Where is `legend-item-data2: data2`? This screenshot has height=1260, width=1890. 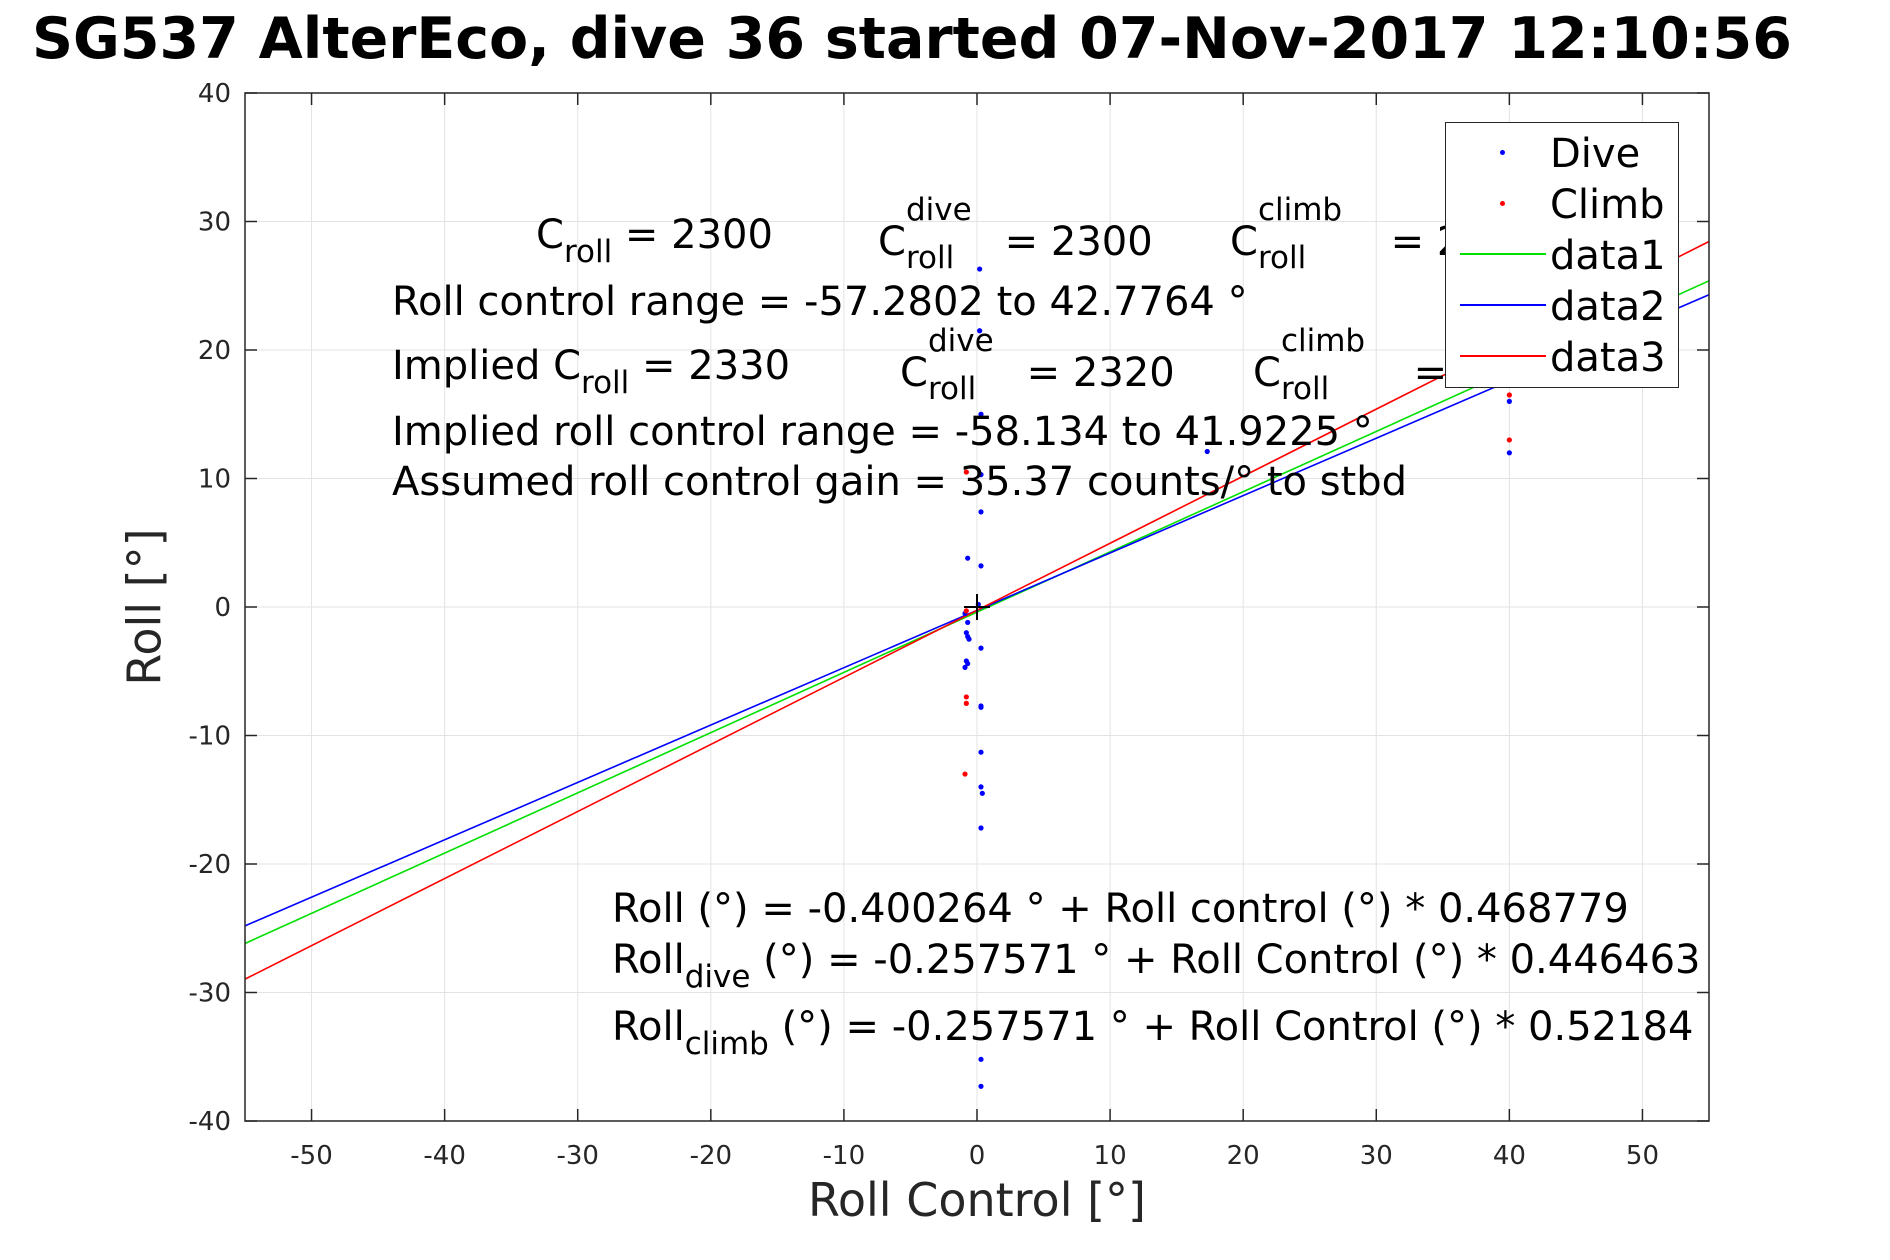 legend-item-data2: data2 is located at coordinates (1562, 306).